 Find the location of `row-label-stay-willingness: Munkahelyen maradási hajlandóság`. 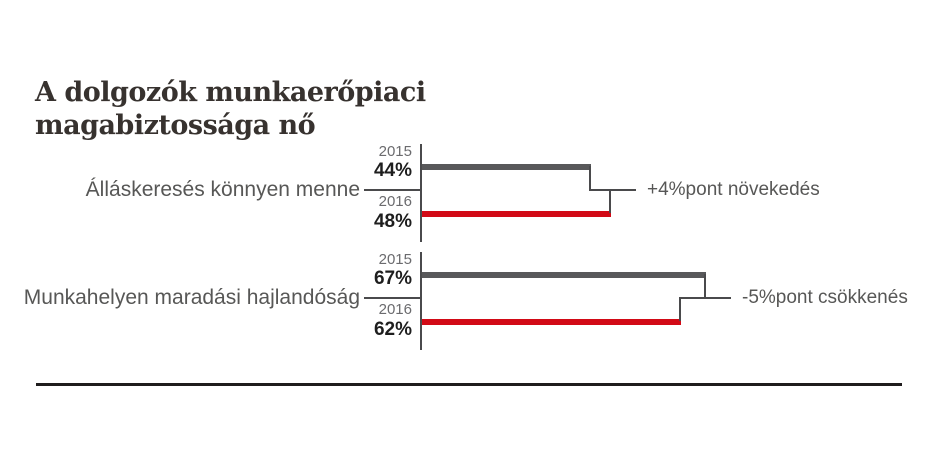

row-label-stay-willingness: Munkahelyen maradási hajlandóság is located at coordinates (191, 297).